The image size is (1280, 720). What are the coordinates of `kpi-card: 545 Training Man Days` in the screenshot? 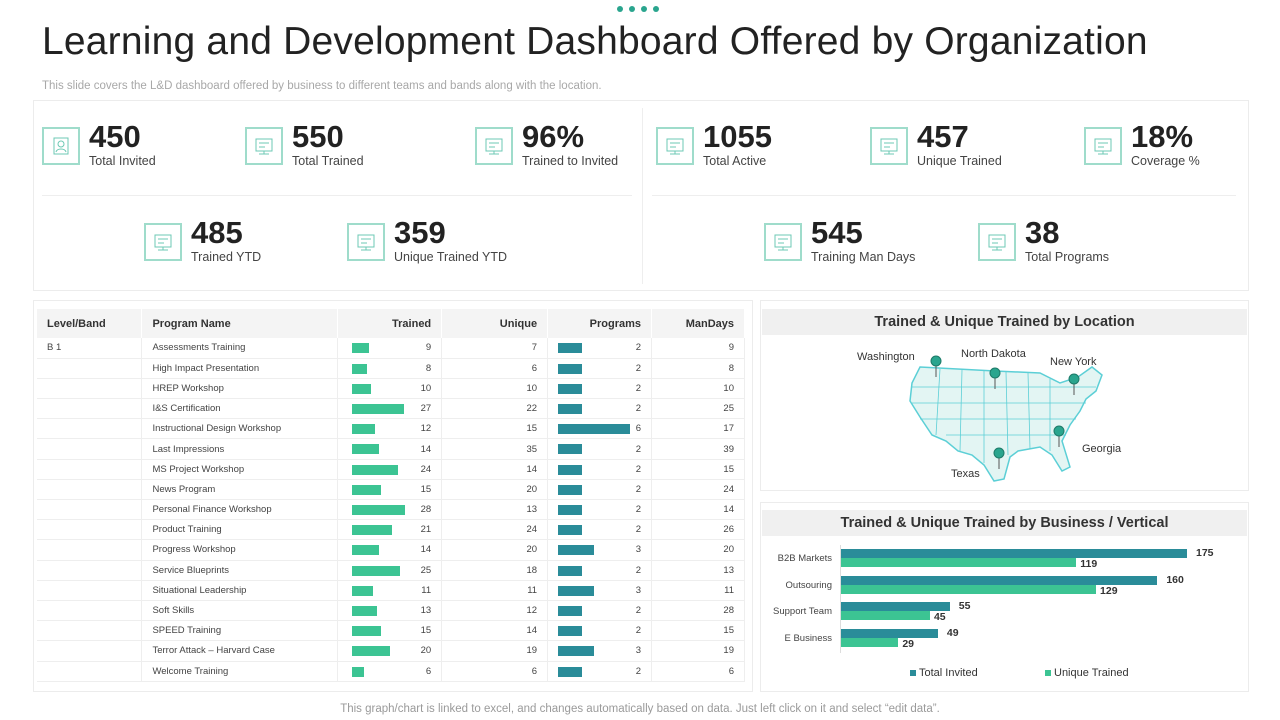 It's located at (839, 240).